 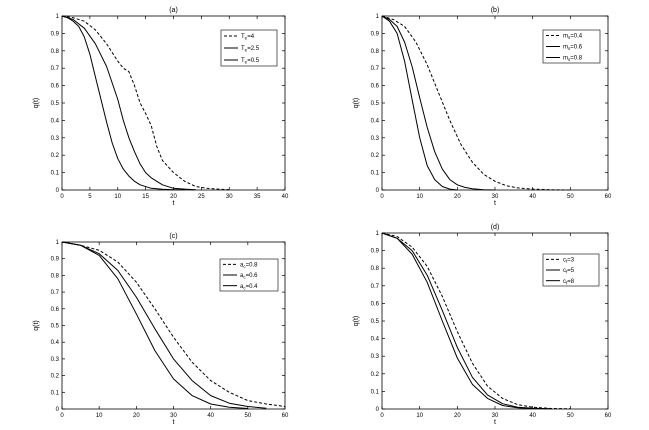 I want to click on legend-entry-3: ac=0.4, so click(x=249, y=287).